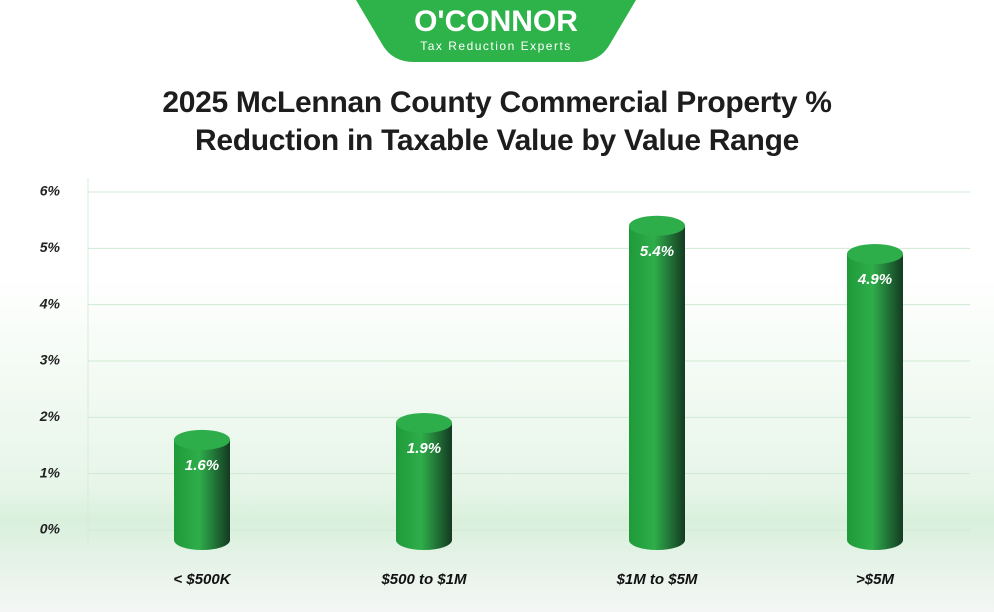  Describe the element at coordinates (657, 251) in the screenshot. I see `value-label: 5.4%` at that location.